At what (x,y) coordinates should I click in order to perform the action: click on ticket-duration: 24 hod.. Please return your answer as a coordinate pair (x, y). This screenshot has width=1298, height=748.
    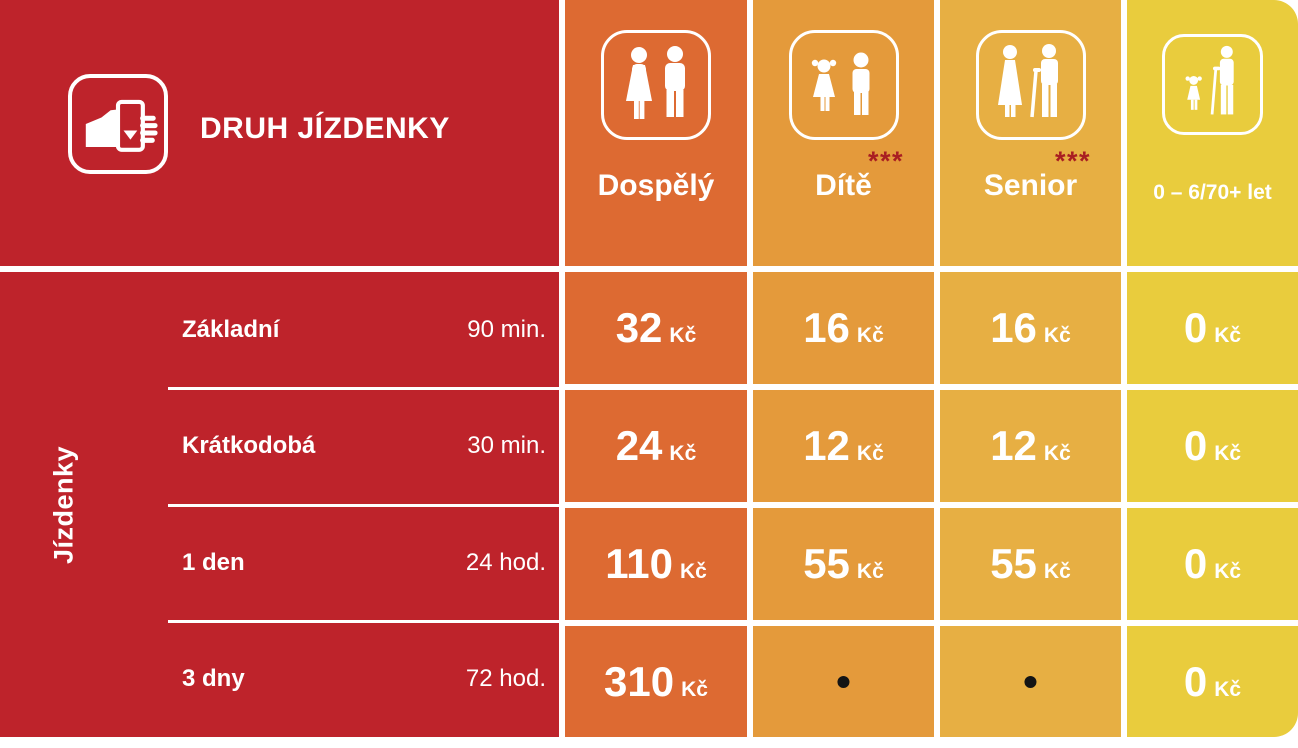
    Looking at the image, I should click on (505, 562).